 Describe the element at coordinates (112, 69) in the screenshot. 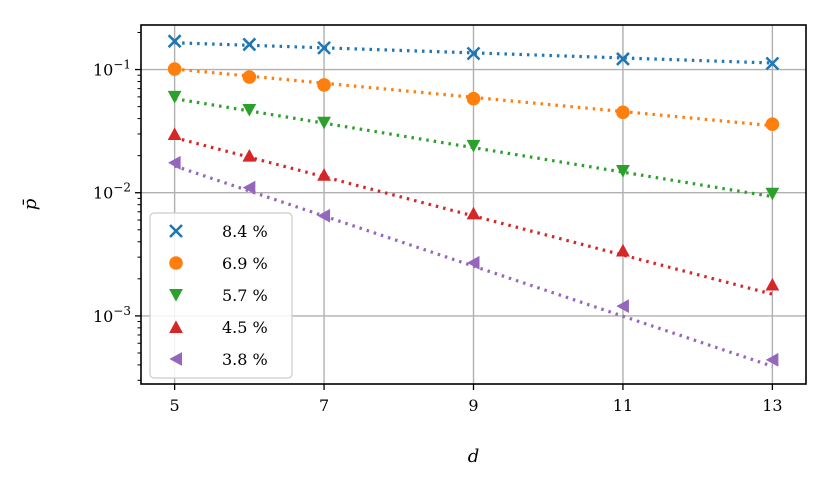

I see `y-tick-label: 10⁻¹` at that location.